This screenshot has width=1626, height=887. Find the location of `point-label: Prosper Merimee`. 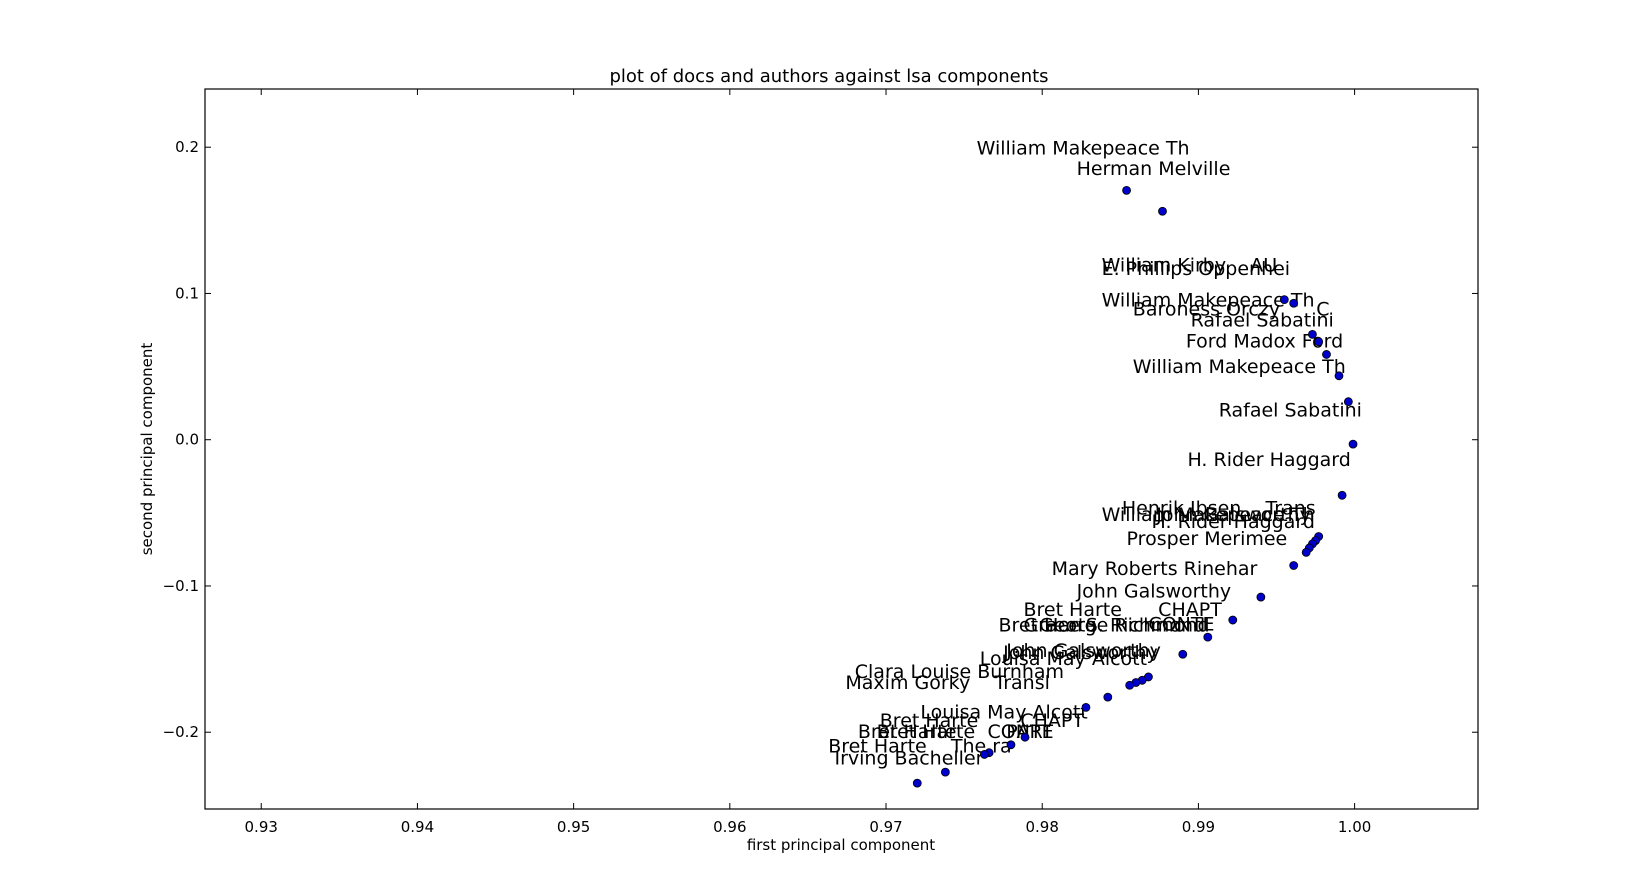

point-label: Prosper Merimee is located at coordinates (1207, 539).